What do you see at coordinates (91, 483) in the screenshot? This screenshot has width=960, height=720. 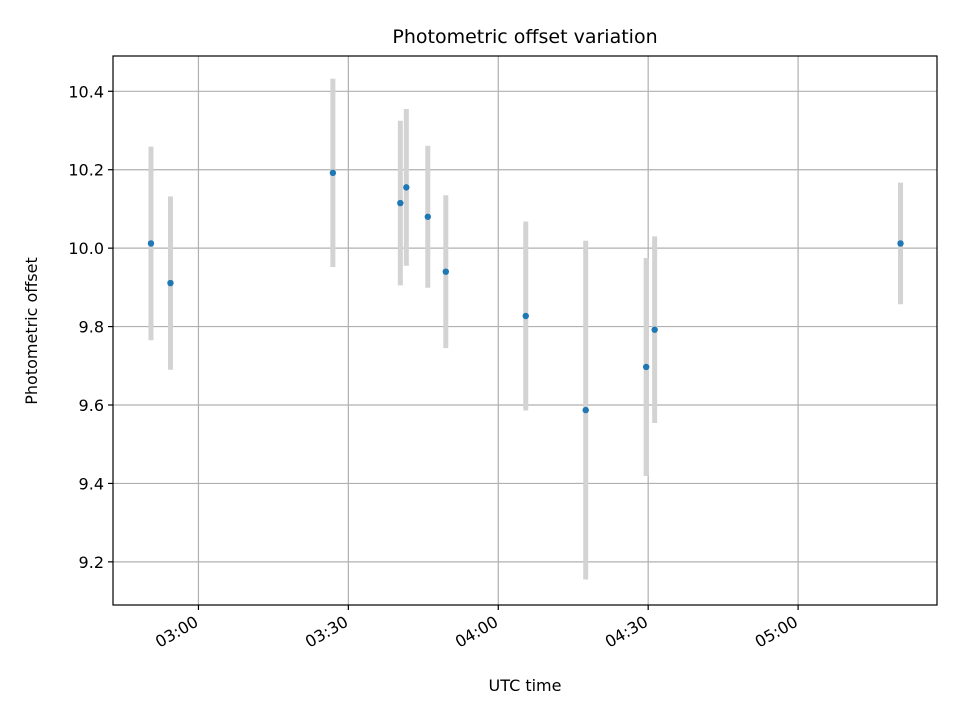 I see `y-tick-label: 9.4` at bounding box center [91, 483].